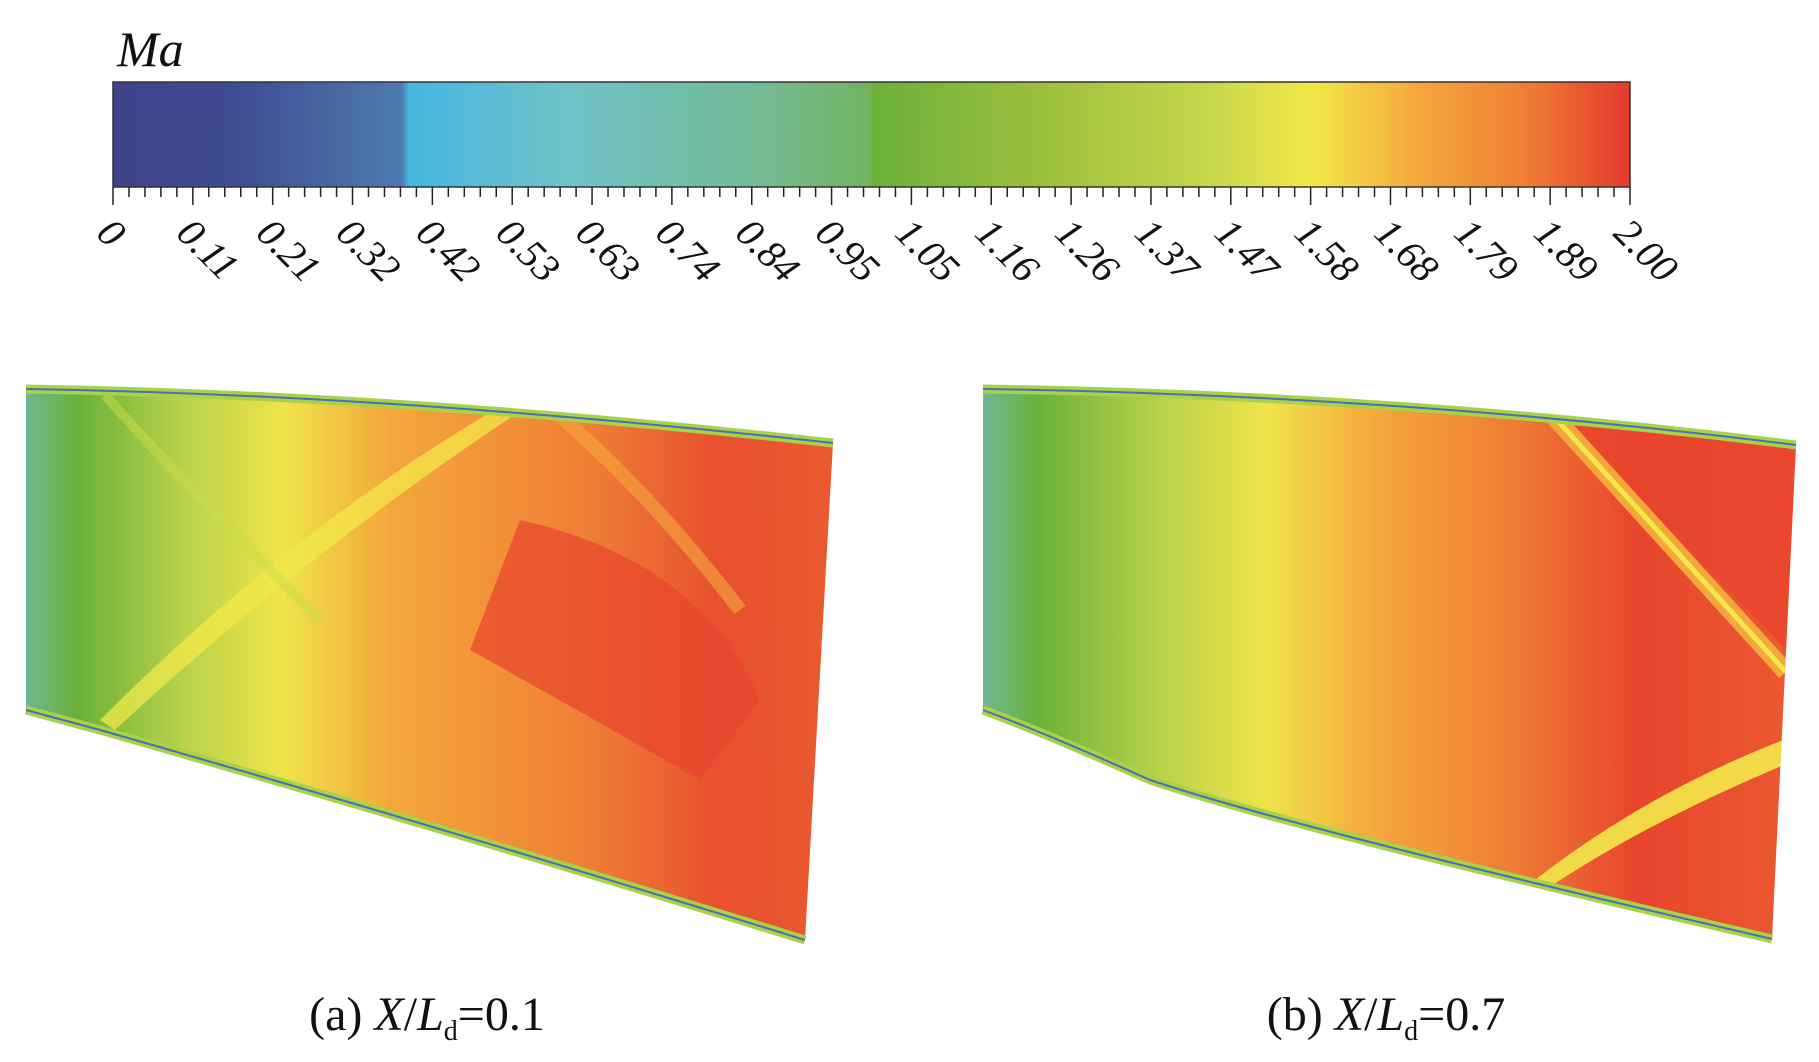  What do you see at coordinates (368, 250) in the screenshot?
I see `tick-label: 0.32` at bounding box center [368, 250].